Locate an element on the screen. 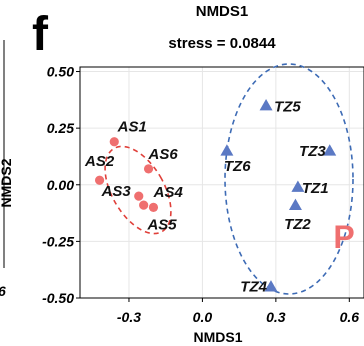  x-tick-label: 0.3 is located at coordinates (276, 317).